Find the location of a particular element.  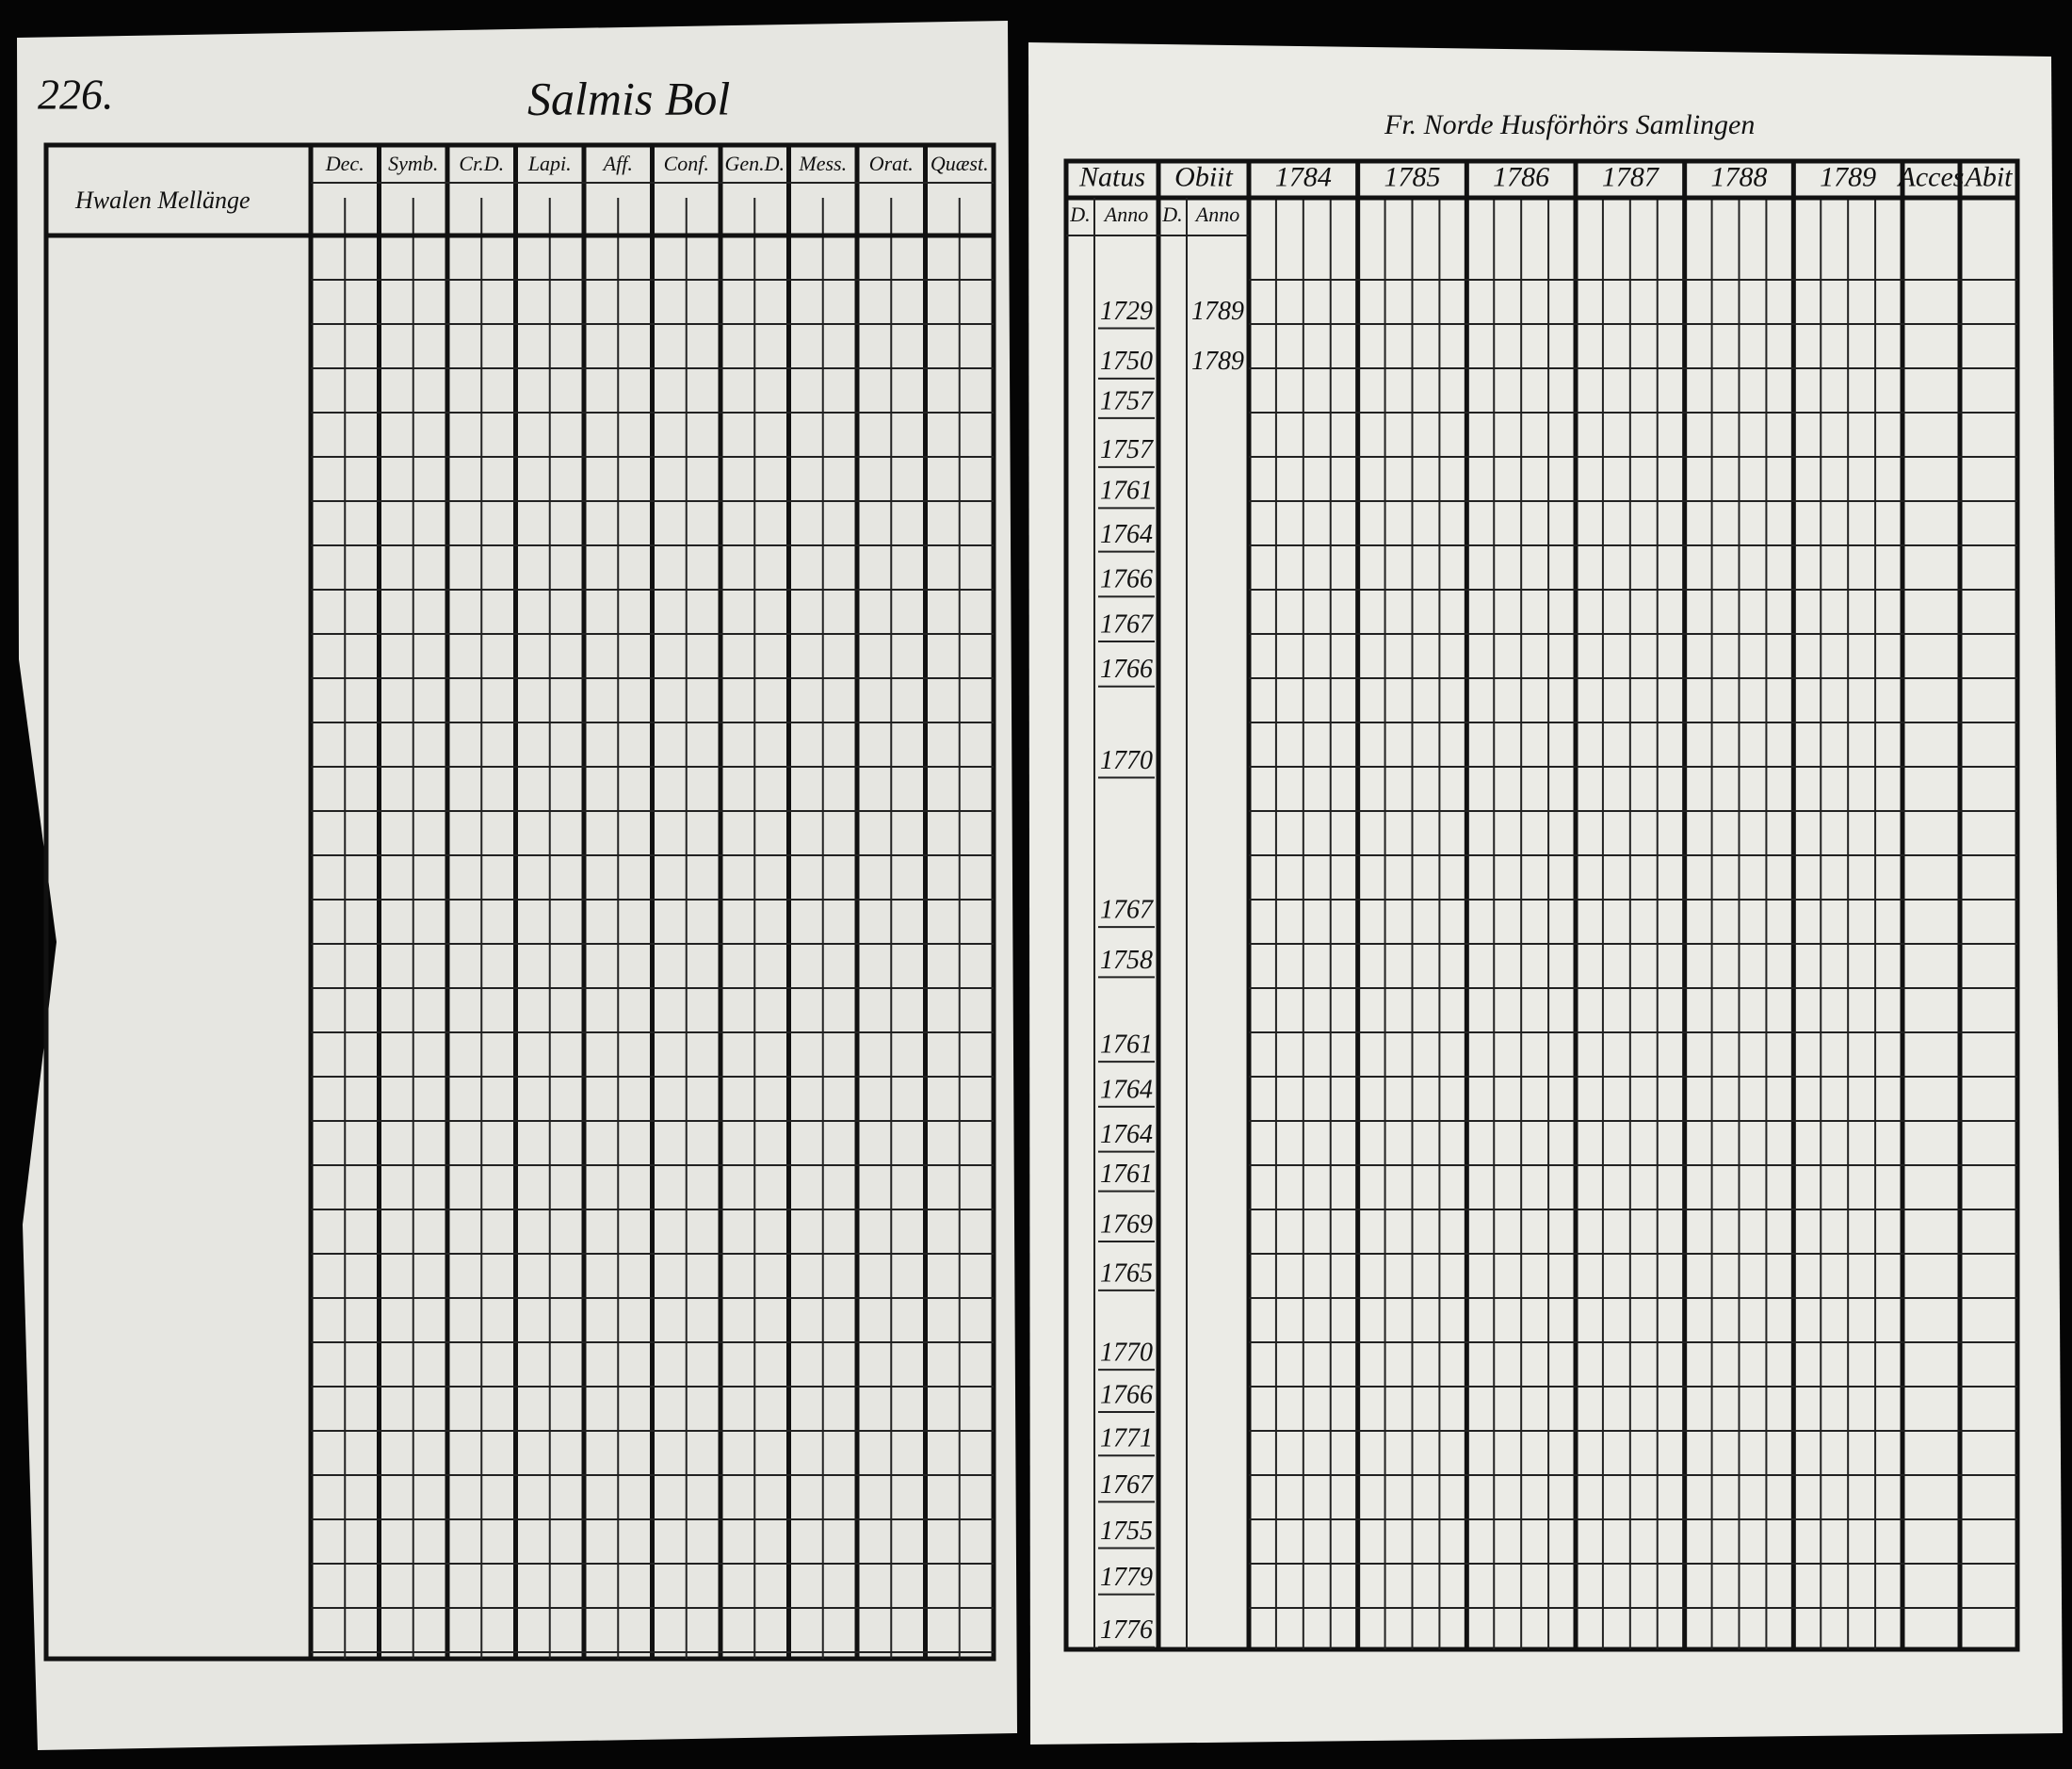

header-note: Fr. Norde Husförhörs Samlingen is located at coordinates (1569, 124).